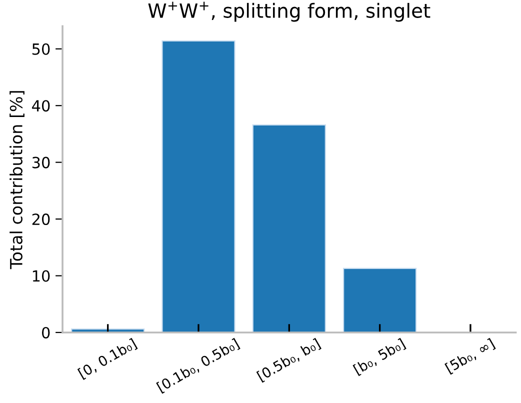 Image resolution: width=521 pixels, height=403 pixels. Describe the element at coordinates (41, 220) in the screenshot. I see `y-tick-label: 20` at that location.